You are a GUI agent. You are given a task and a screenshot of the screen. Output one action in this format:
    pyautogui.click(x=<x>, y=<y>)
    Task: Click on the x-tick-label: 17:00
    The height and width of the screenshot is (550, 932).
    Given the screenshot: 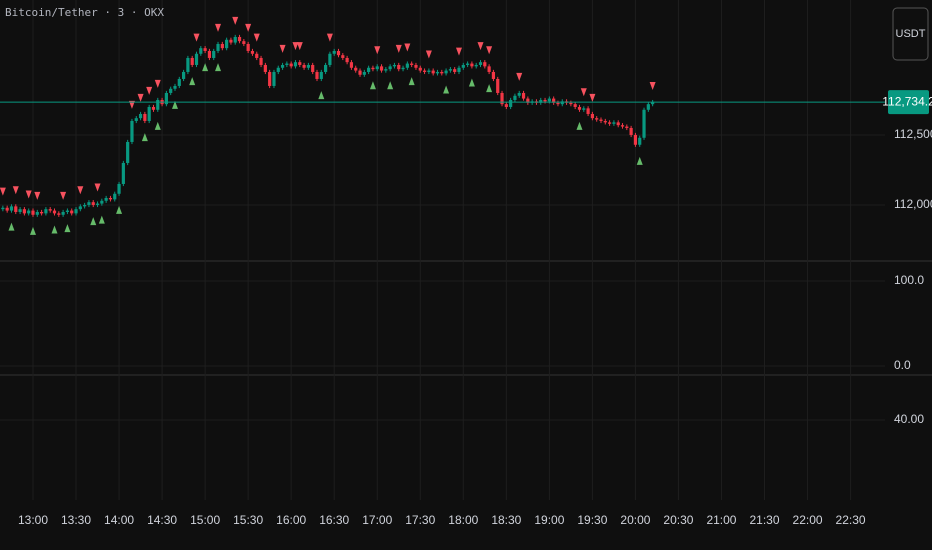 What is the action you would take?
    pyautogui.click(x=377, y=520)
    